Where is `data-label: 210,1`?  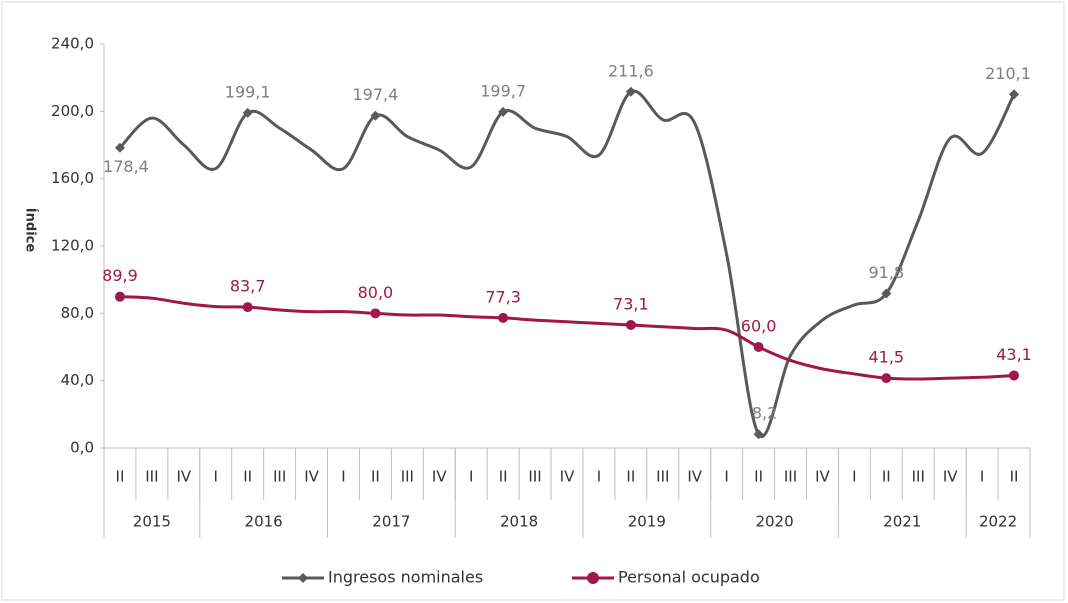
data-label: 210,1 is located at coordinates (1008, 73).